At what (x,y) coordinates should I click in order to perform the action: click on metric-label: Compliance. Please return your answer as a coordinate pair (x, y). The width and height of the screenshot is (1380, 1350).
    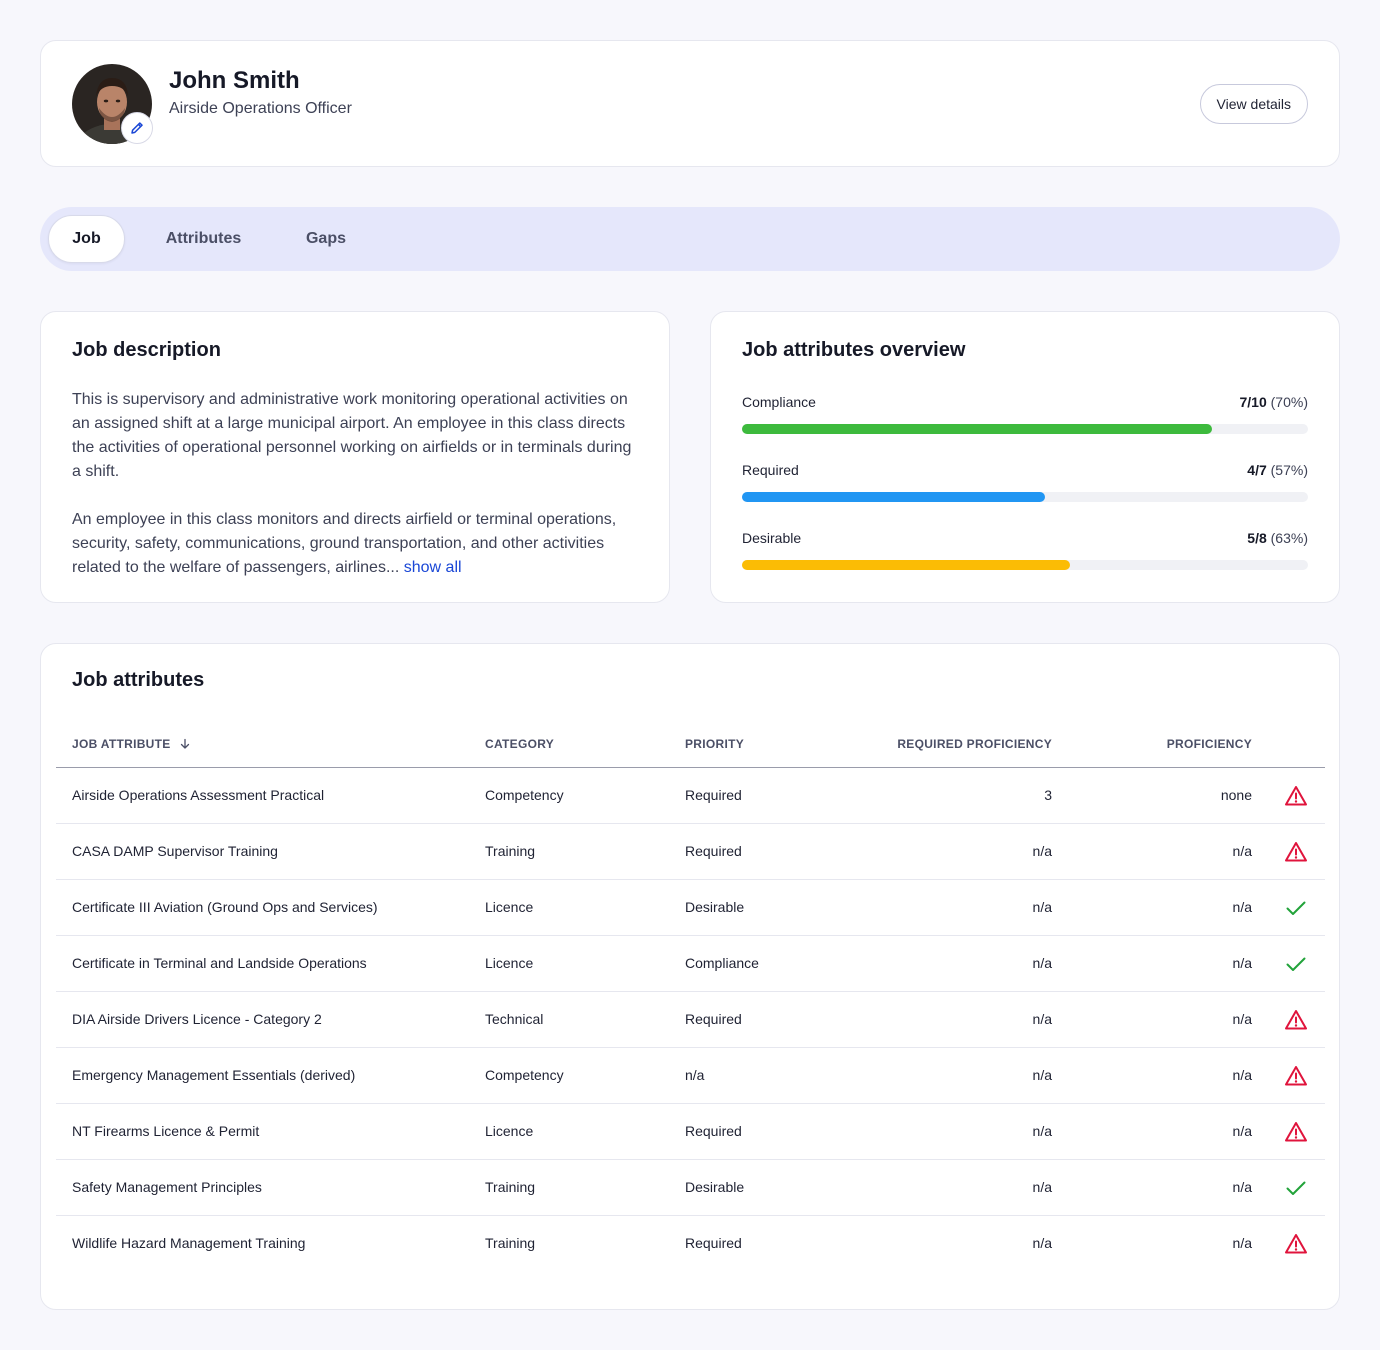
    Looking at the image, I should click on (779, 402).